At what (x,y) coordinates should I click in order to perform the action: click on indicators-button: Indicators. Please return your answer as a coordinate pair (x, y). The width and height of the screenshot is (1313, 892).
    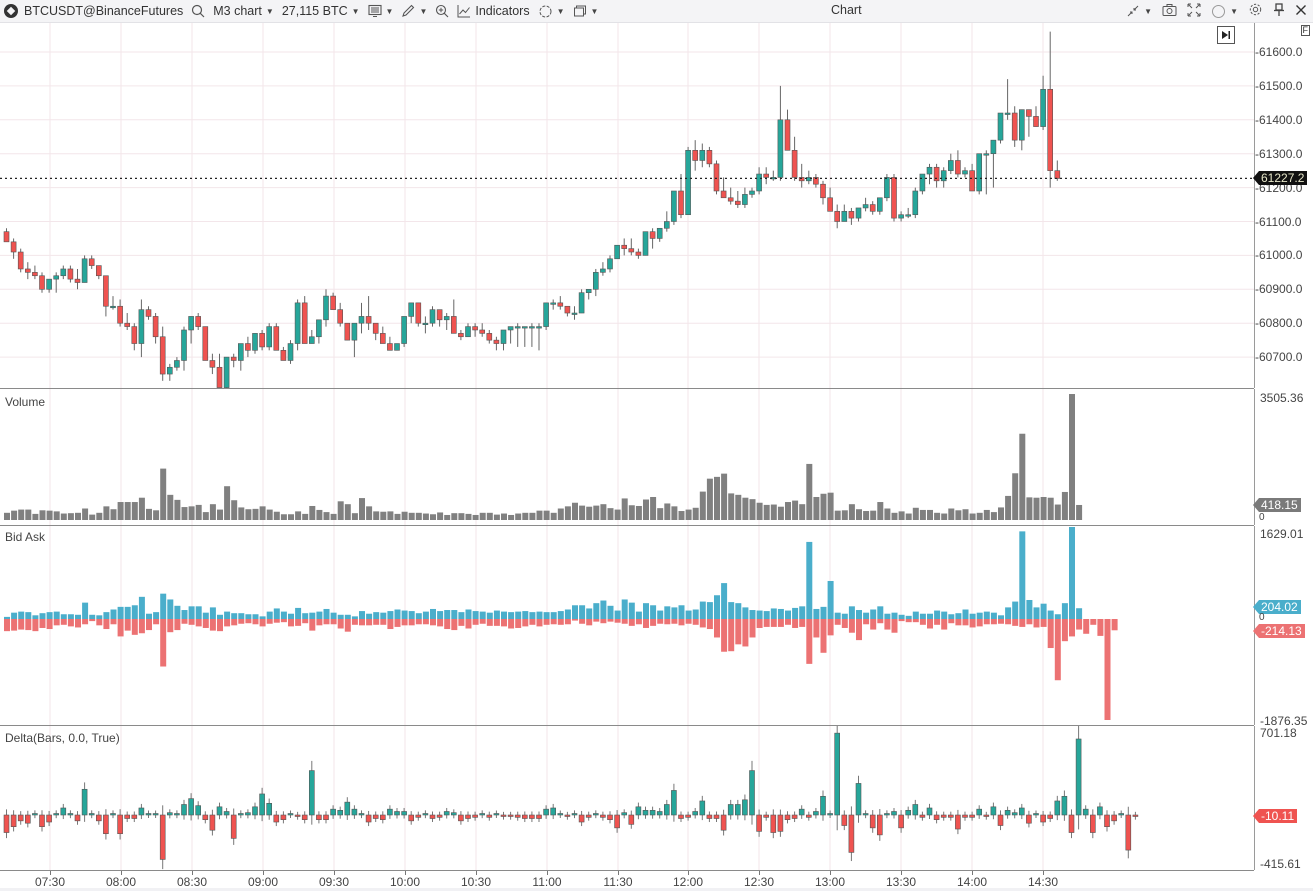
    Looking at the image, I should click on (493, 11).